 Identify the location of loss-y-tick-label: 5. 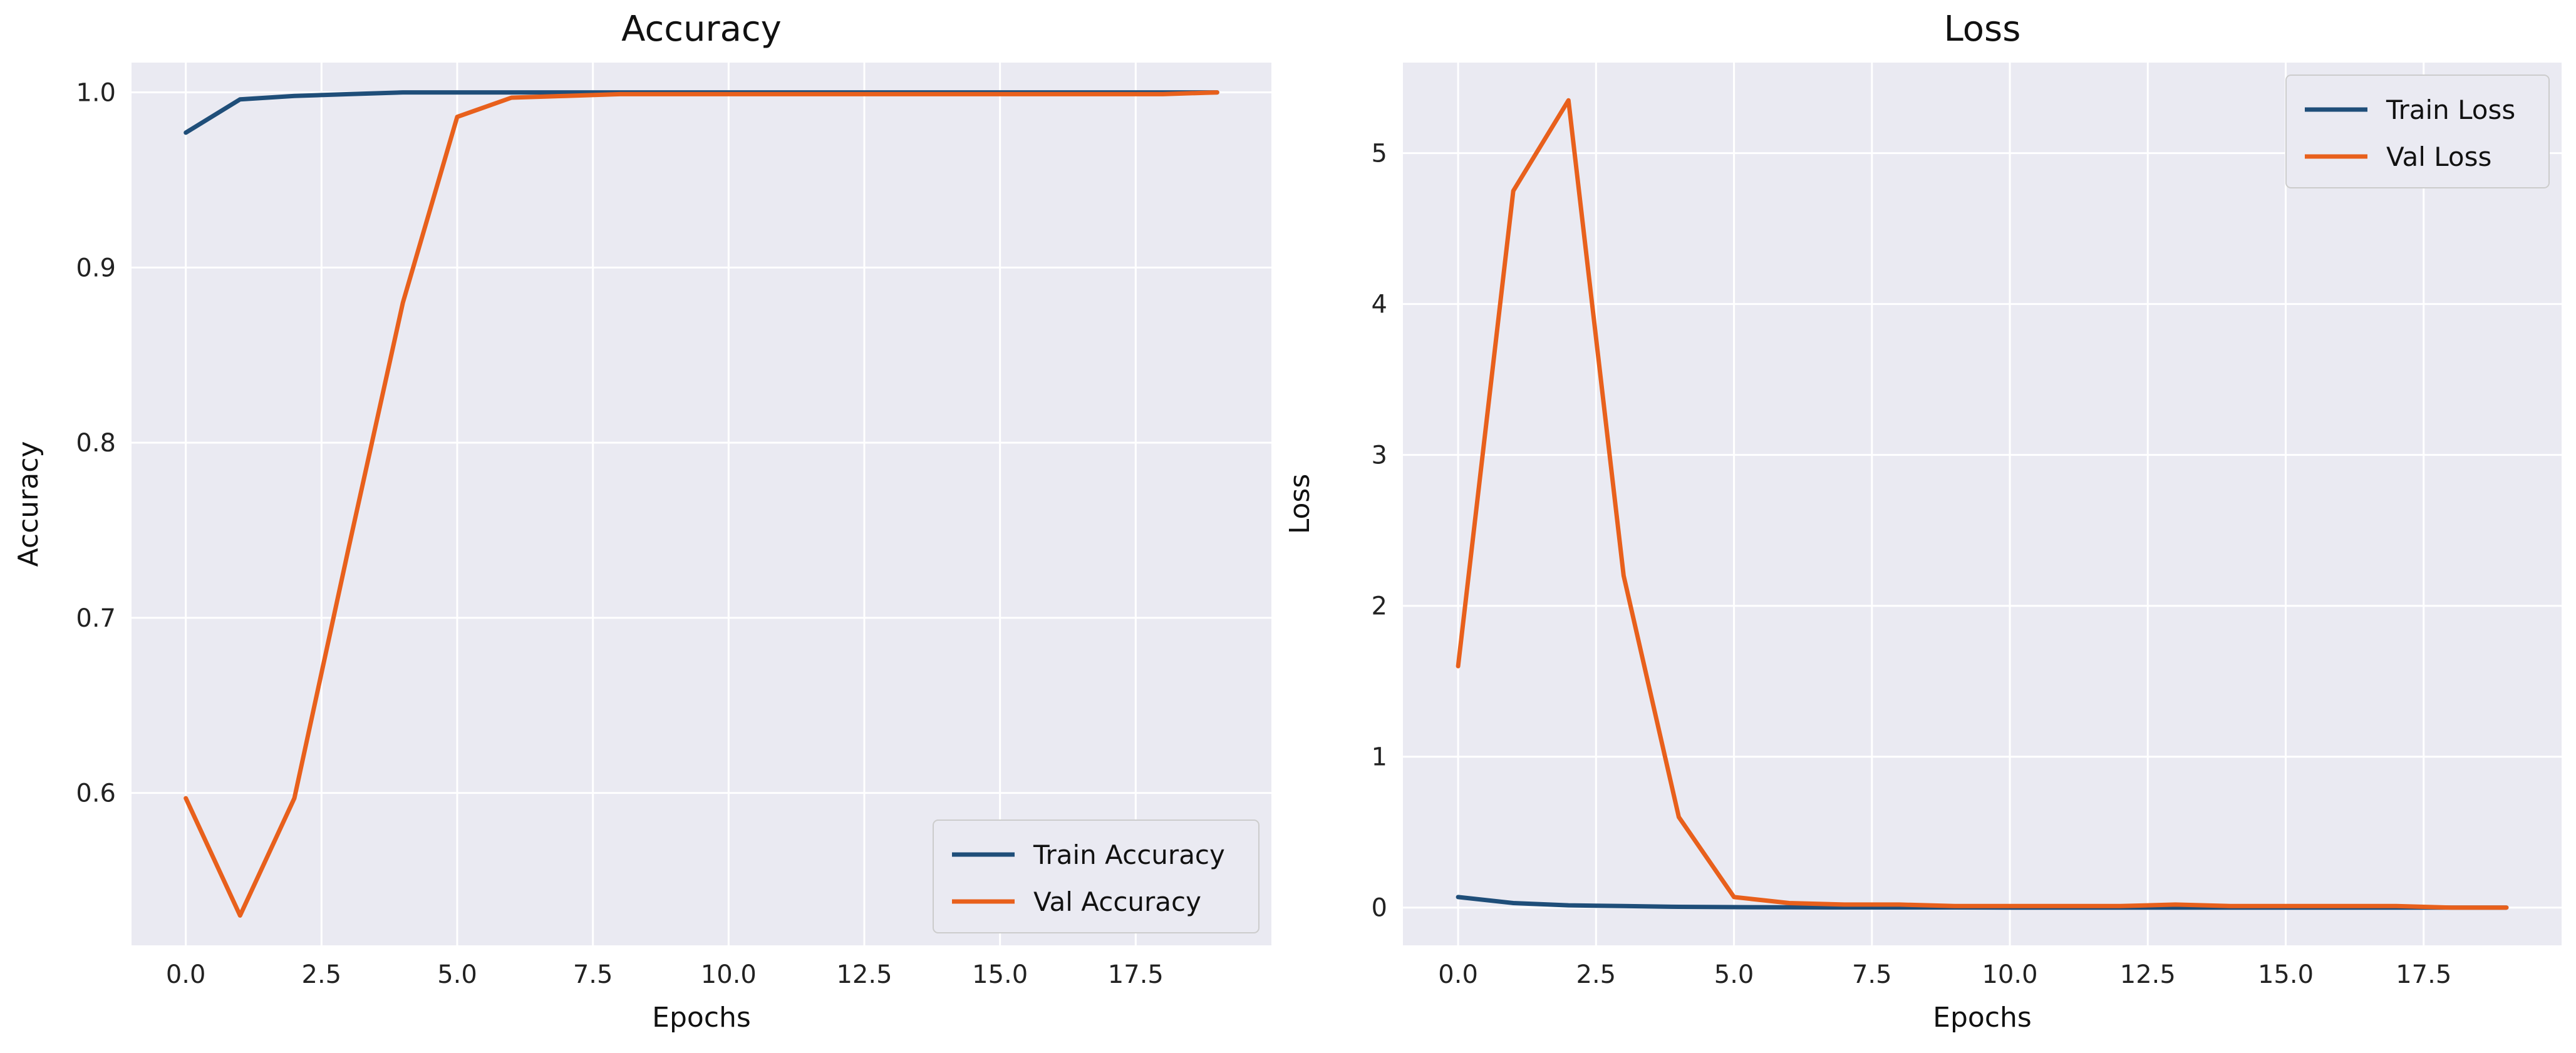
(1379, 154).